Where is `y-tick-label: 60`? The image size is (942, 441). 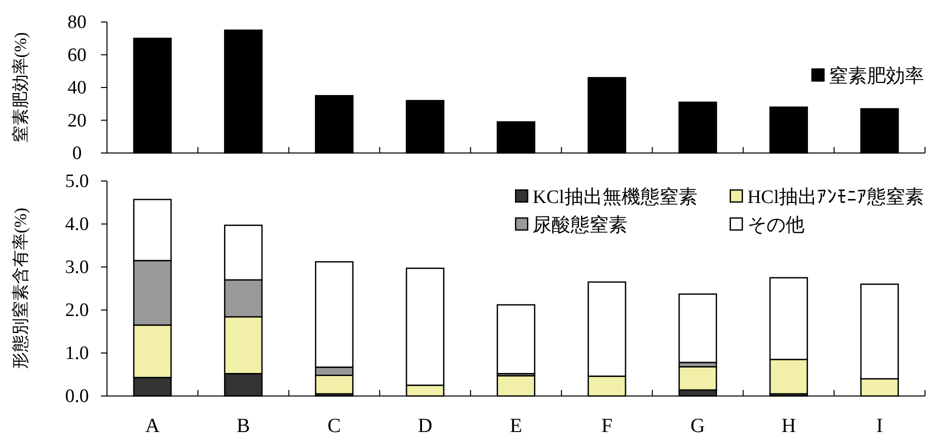 y-tick-label: 60 is located at coordinates (77, 55).